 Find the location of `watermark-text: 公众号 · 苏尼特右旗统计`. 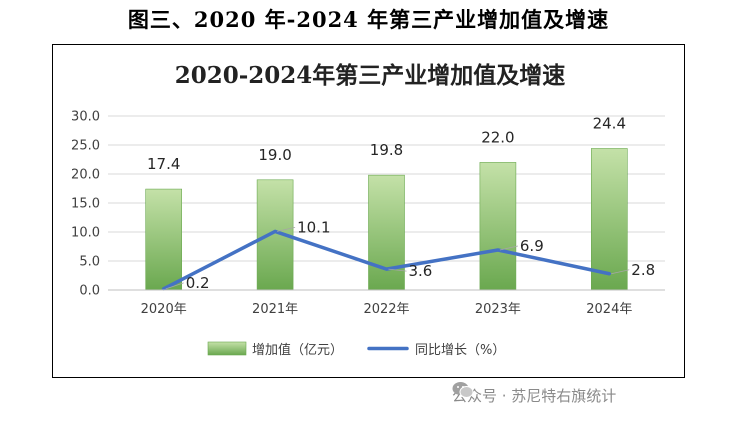

watermark-text: 公众号 · 苏尼特右旗统计 is located at coordinates (534, 395).